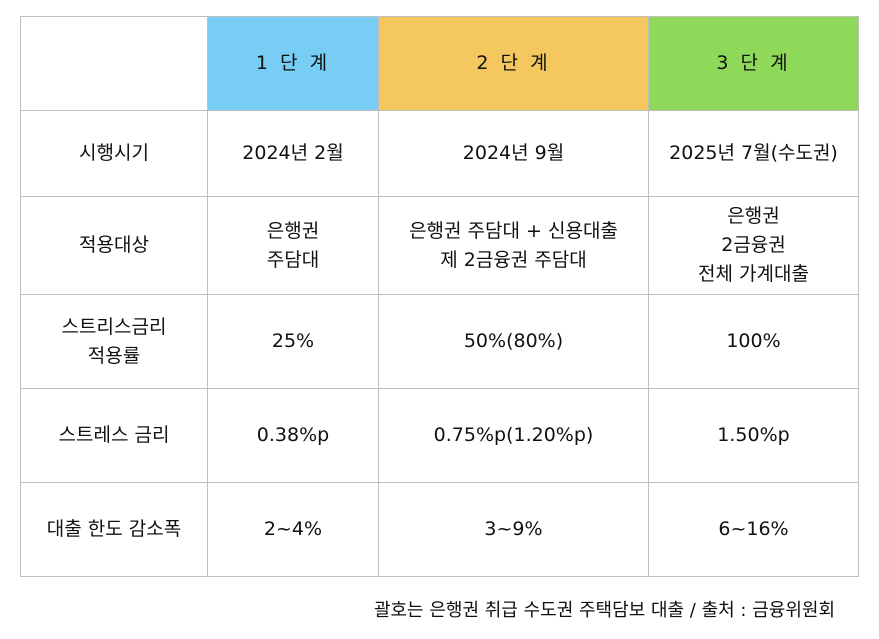  I want to click on row-label-implementation-date: 시행시기, so click(114, 153).